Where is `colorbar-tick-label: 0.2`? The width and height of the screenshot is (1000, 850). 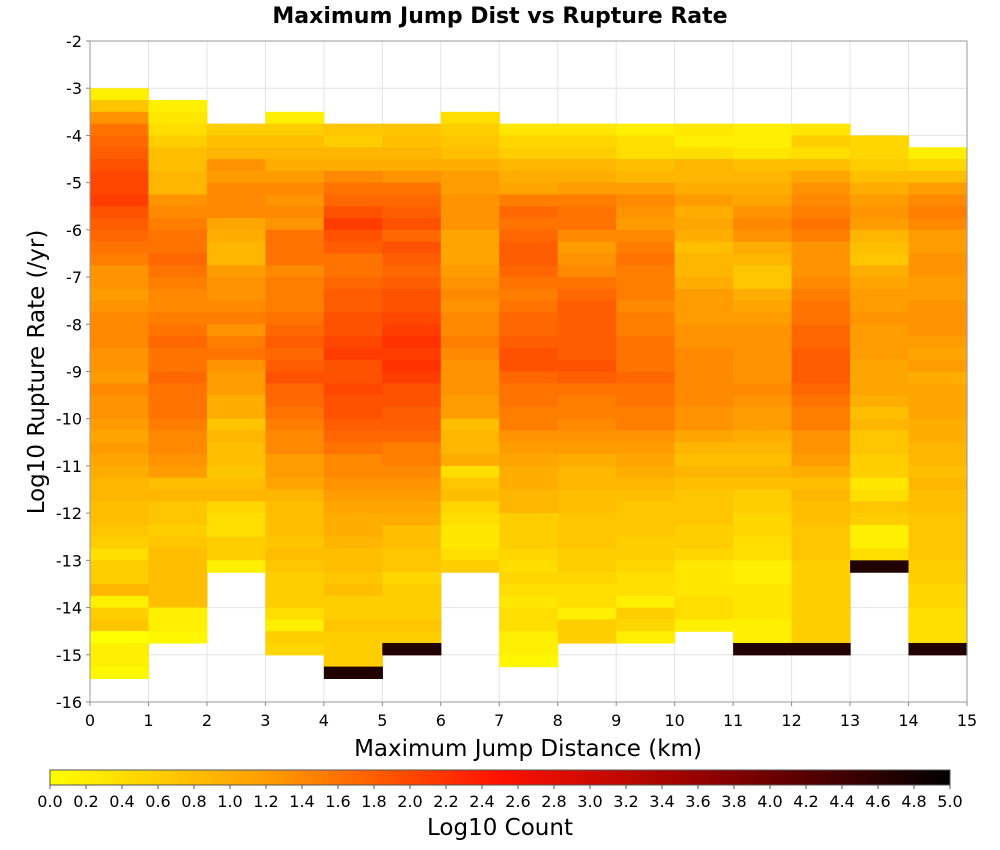
colorbar-tick-label: 0.2 is located at coordinates (85, 801).